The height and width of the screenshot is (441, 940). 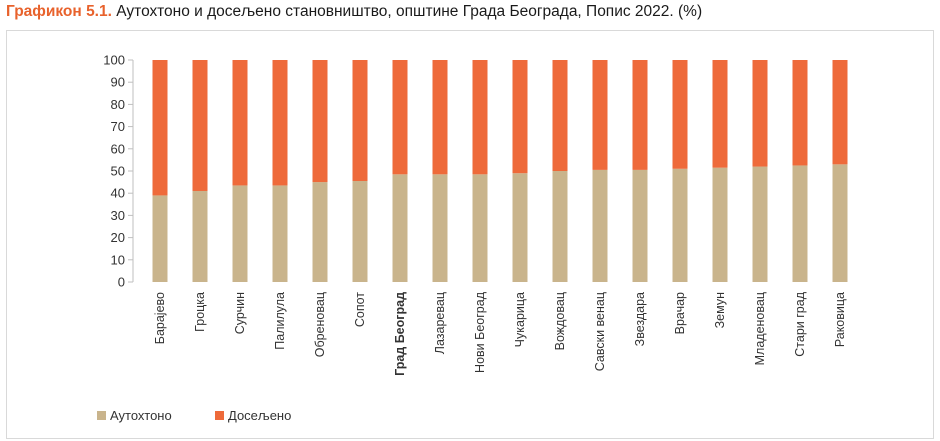 What do you see at coordinates (760, 328) in the screenshot?
I see `x-category-label: Младеновац` at bounding box center [760, 328].